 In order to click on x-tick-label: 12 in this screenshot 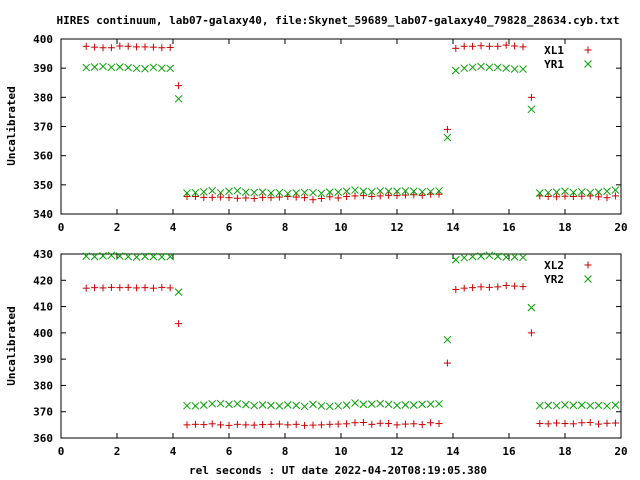, I will do `click(396, 451)`.